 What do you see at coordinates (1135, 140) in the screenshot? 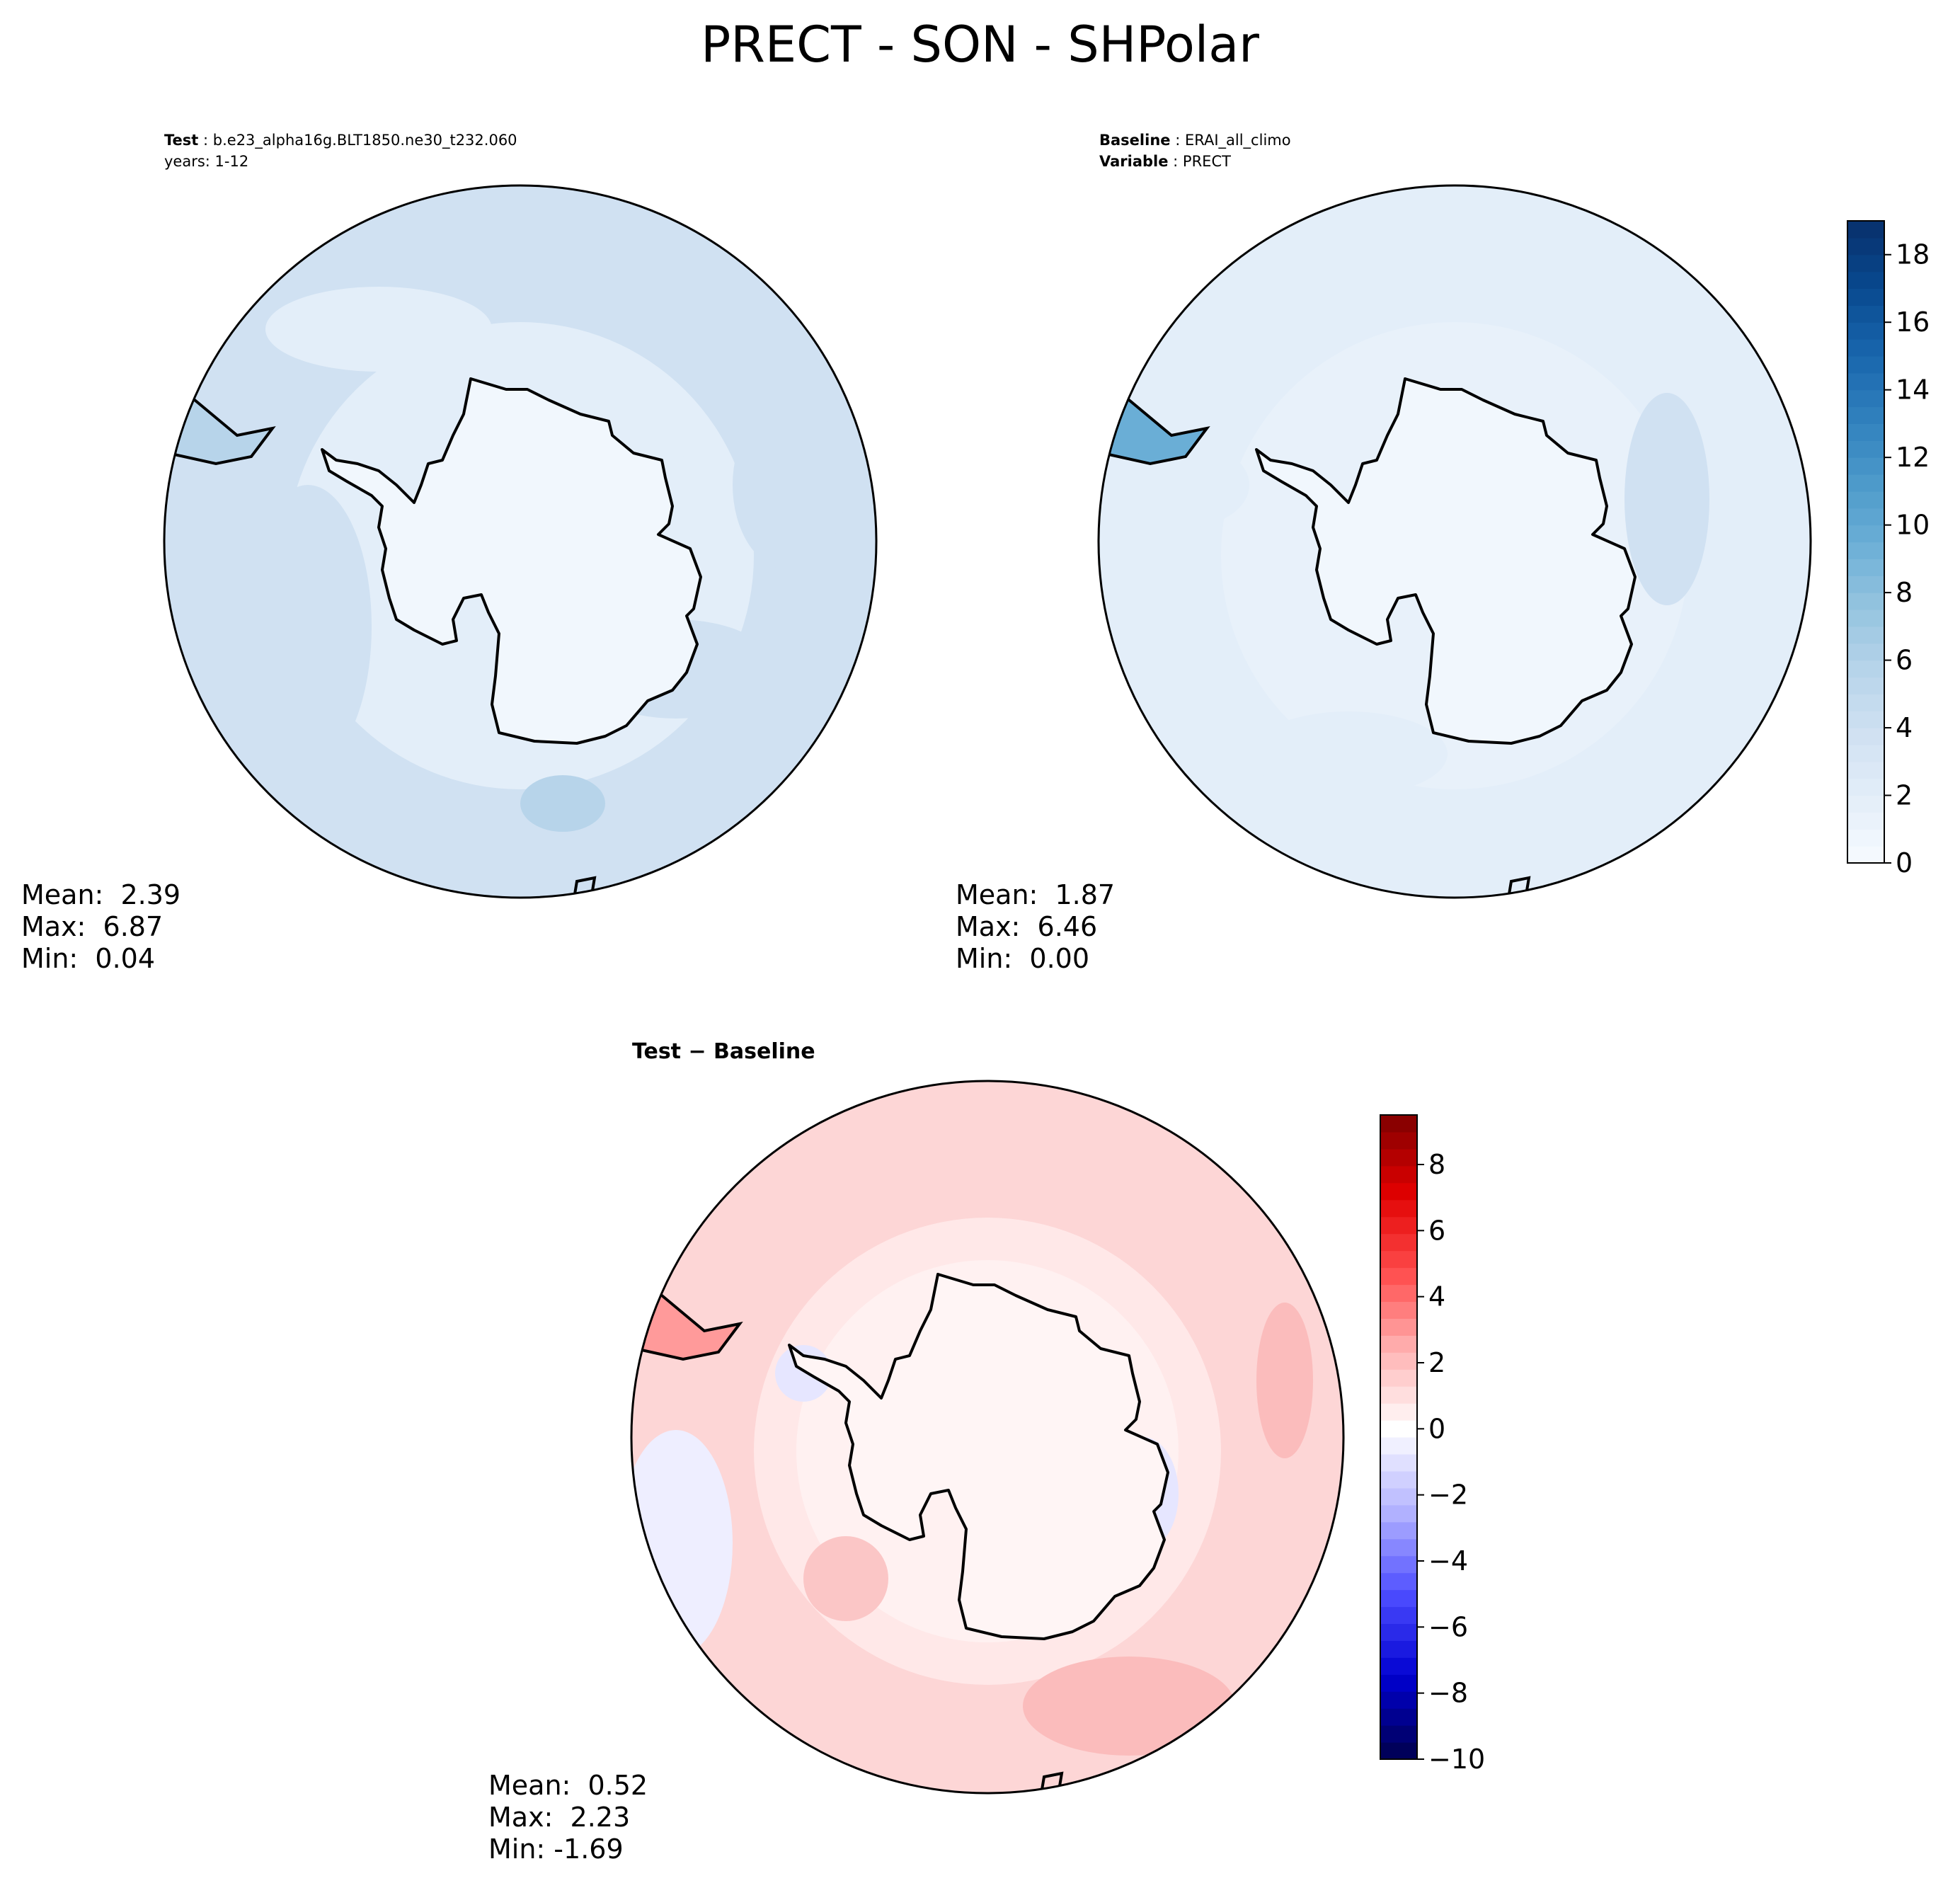
I see `baseline-label-key: Baseline` at bounding box center [1135, 140].